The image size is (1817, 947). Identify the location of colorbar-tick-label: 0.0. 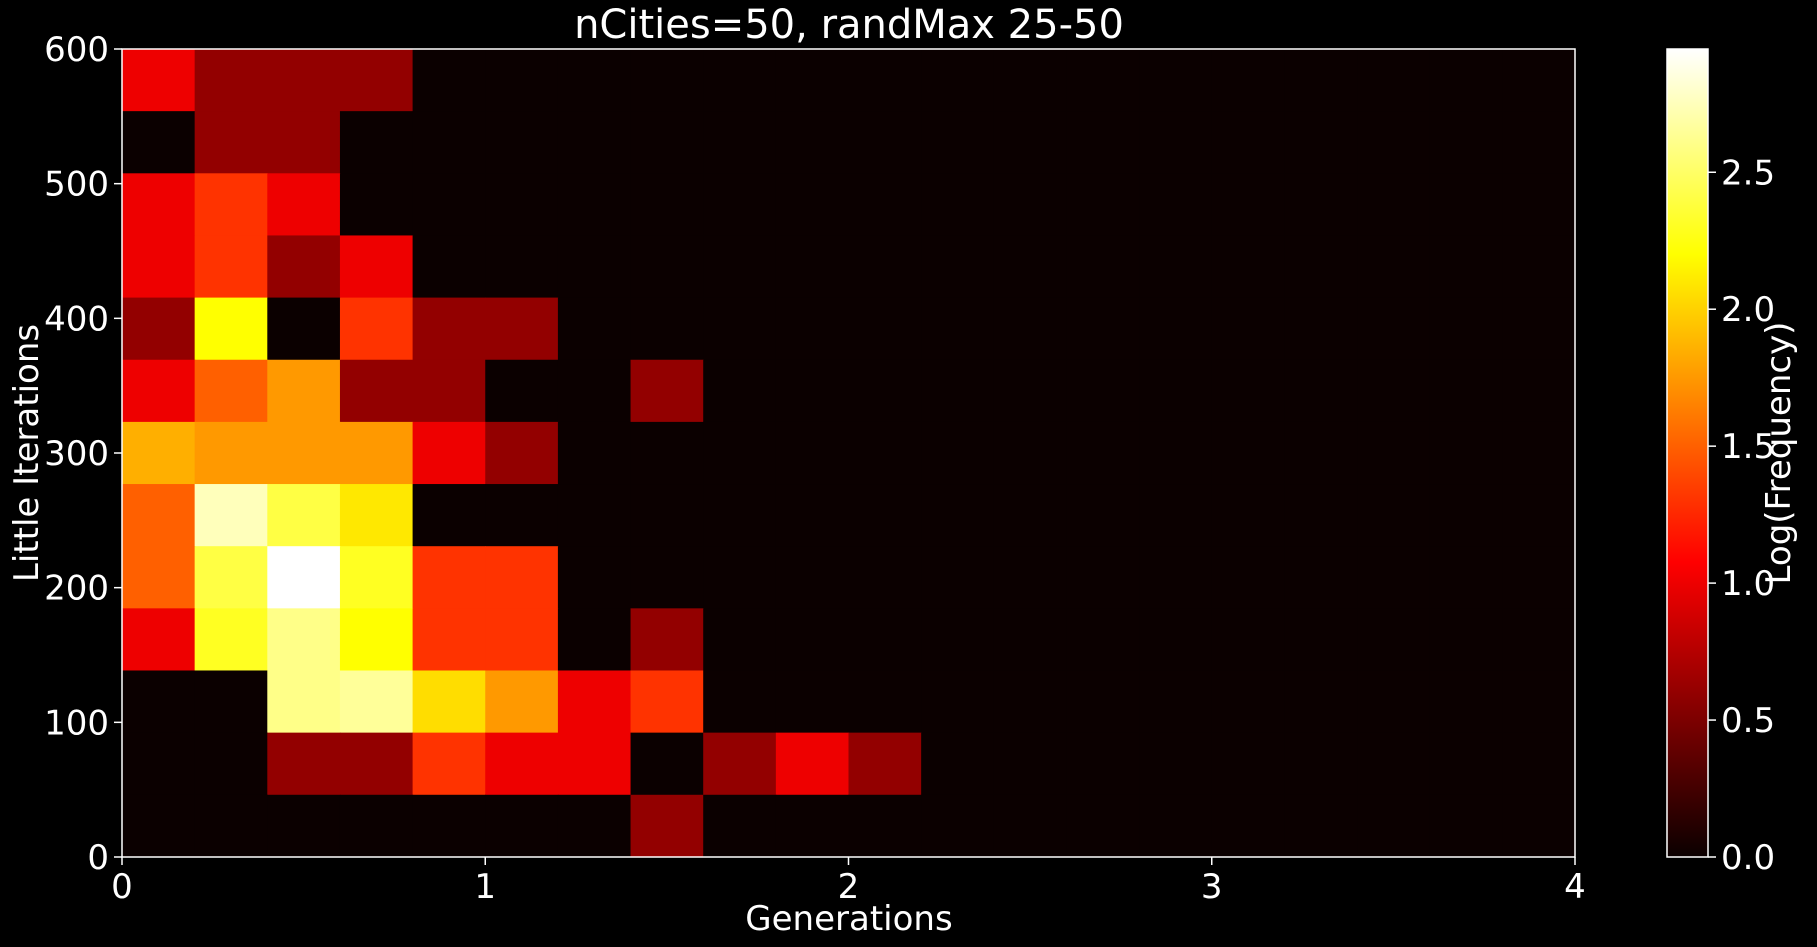
(1748, 858).